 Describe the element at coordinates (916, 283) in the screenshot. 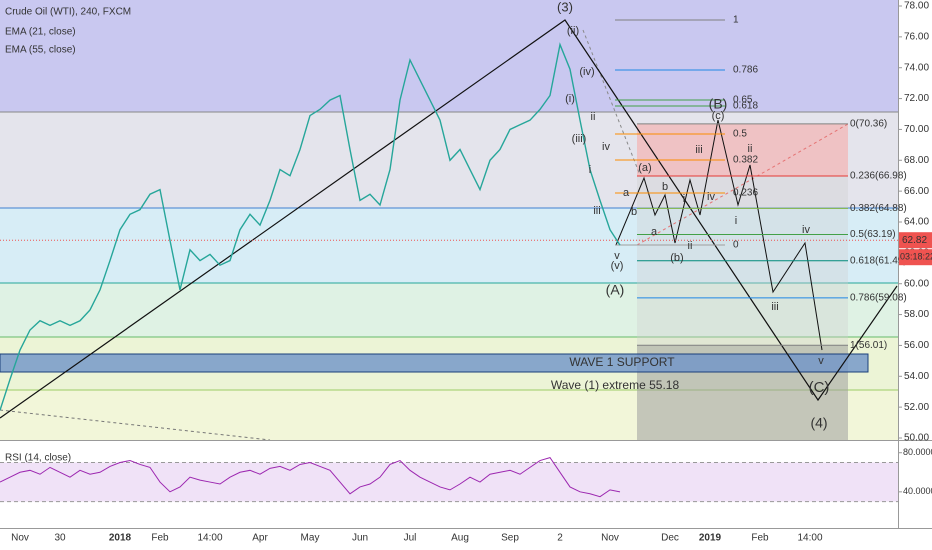

I see `y-tick-label: 60.00` at that location.